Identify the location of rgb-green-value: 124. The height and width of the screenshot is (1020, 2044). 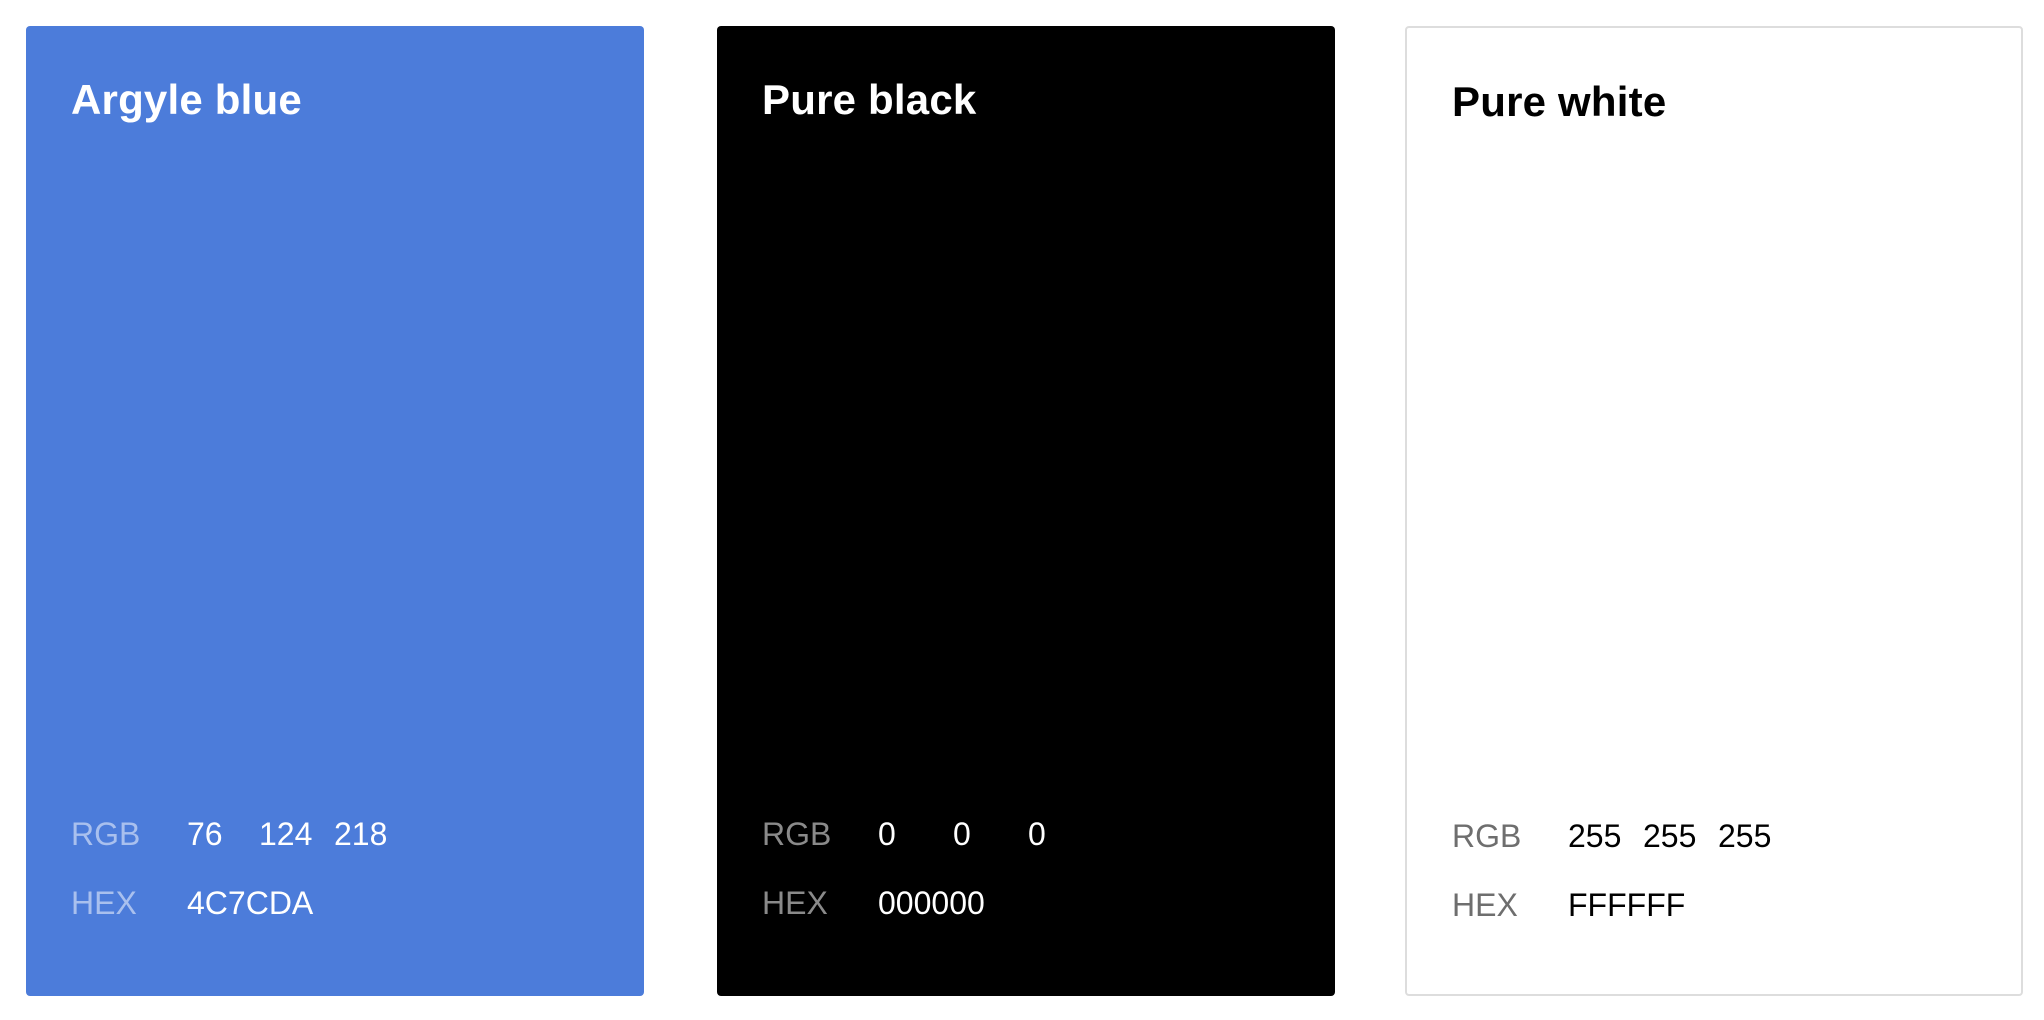
(286, 834).